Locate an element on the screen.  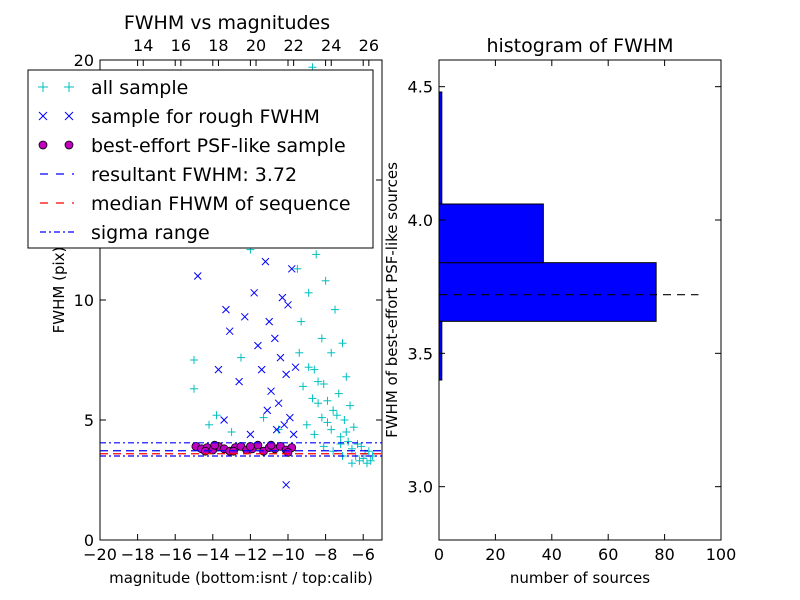
scatter-ytick-label: 10 is located at coordinates (84, 300).